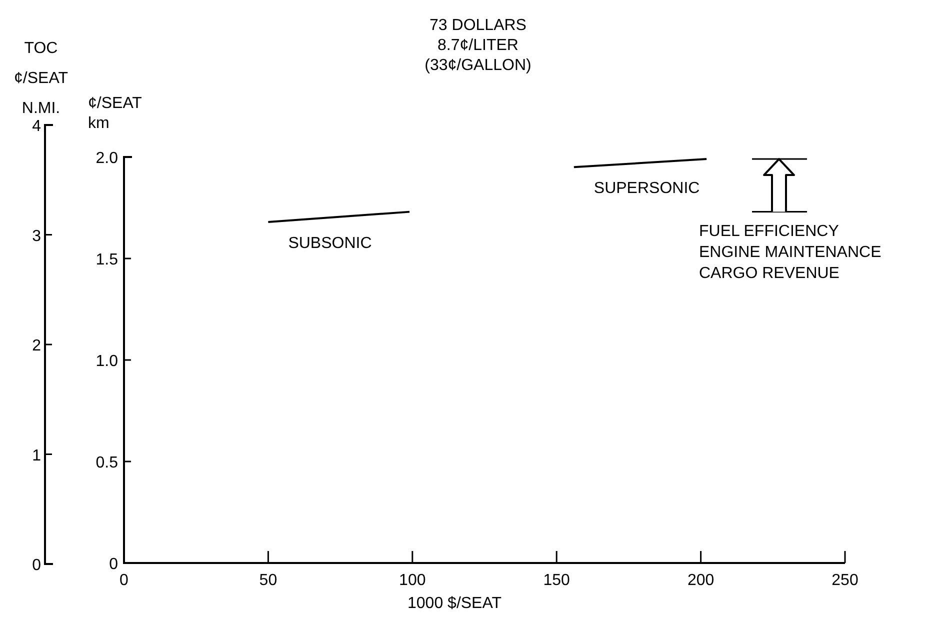 This screenshot has width=940, height=628. What do you see at coordinates (124, 580) in the screenshot?
I see `x-tick-label: 0` at bounding box center [124, 580].